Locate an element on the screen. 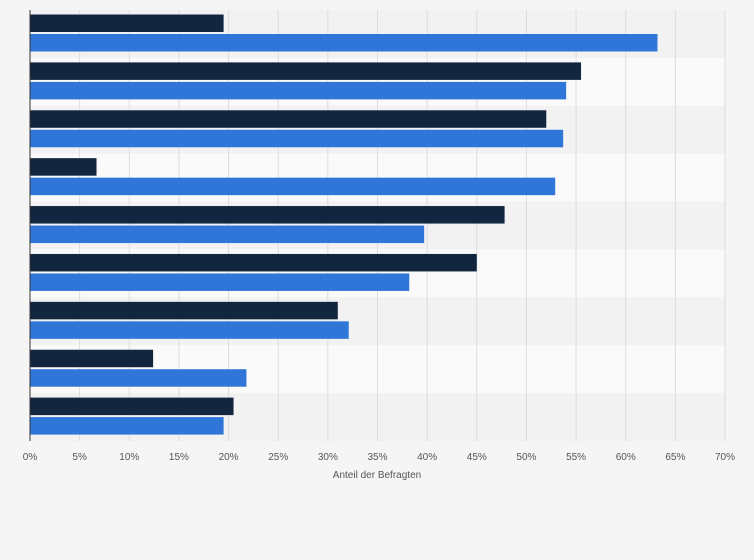 The image size is (754, 560). x-tick-label: 20% is located at coordinates (229, 457).